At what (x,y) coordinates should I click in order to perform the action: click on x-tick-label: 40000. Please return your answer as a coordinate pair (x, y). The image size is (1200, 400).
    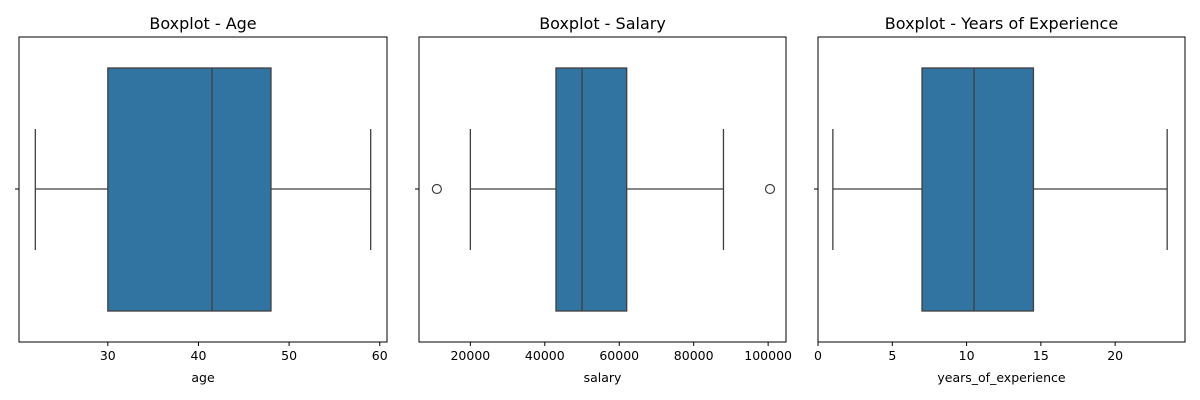
    Looking at the image, I should click on (545, 355).